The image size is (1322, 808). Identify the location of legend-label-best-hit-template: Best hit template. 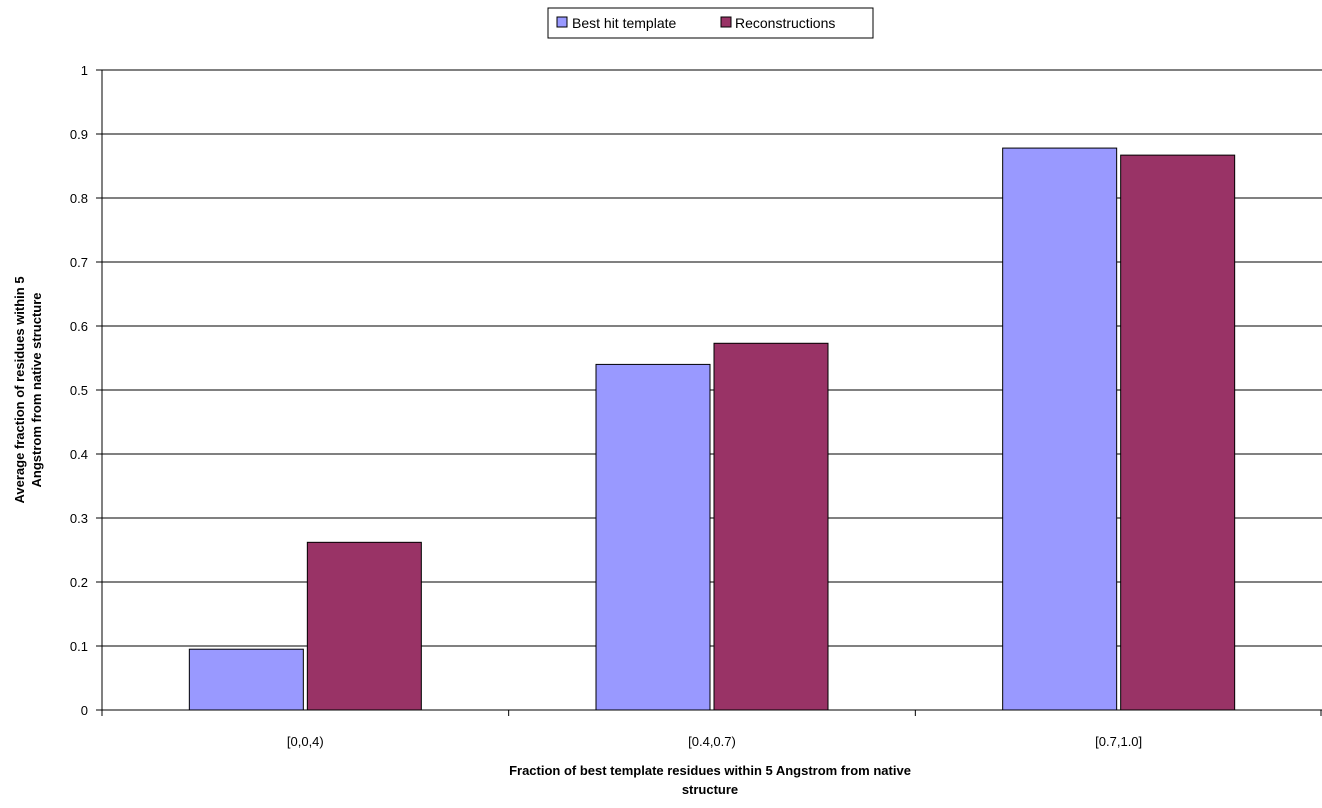
(624, 23).